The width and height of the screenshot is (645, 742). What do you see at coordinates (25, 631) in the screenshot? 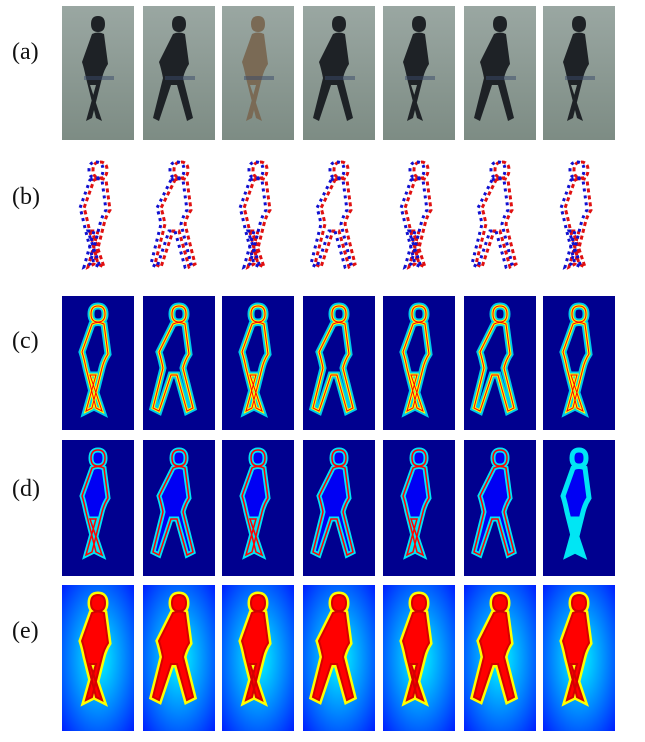
I see `row-label: (e)` at bounding box center [25, 631].